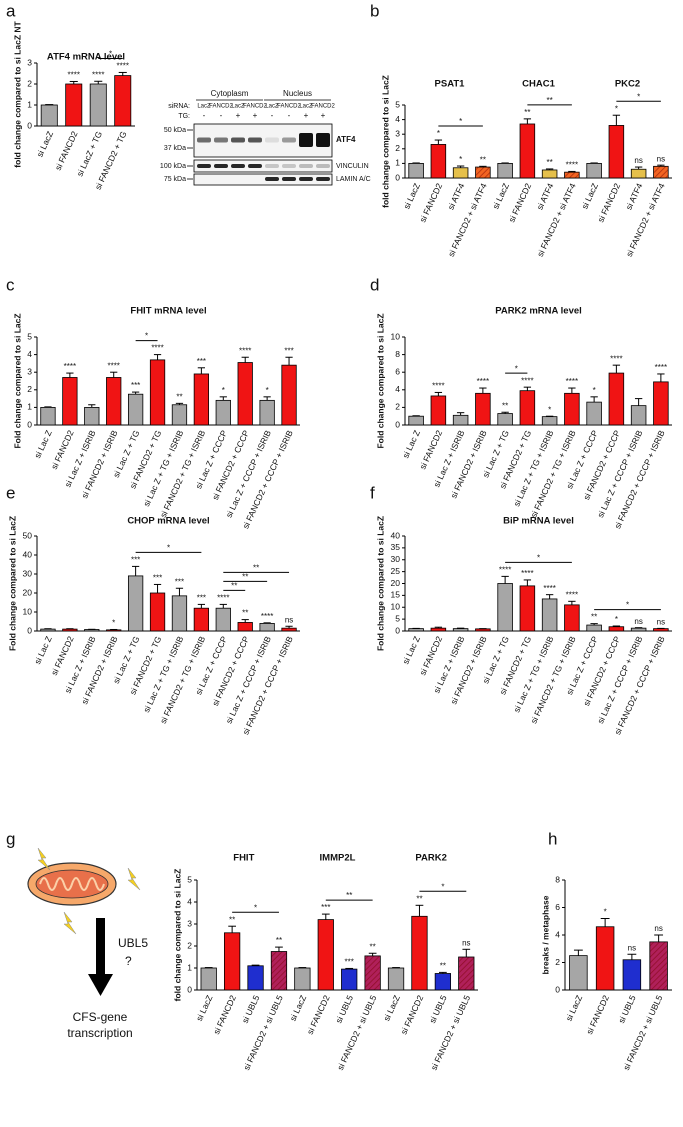 This screenshot has height=1127, width=683. Describe the element at coordinates (396, 336) in the screenshot. I see `y-tick-label: 10` at that location.